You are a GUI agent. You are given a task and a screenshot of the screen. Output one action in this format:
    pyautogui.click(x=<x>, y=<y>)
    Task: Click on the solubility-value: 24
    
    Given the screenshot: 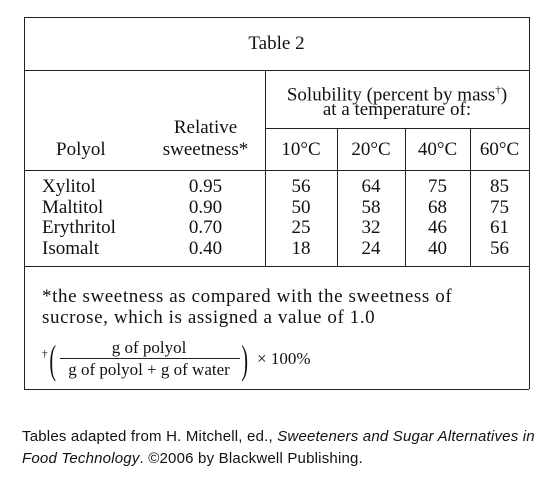 What is the action you would take?
    pyautogui.click(x=371, y=248)
    